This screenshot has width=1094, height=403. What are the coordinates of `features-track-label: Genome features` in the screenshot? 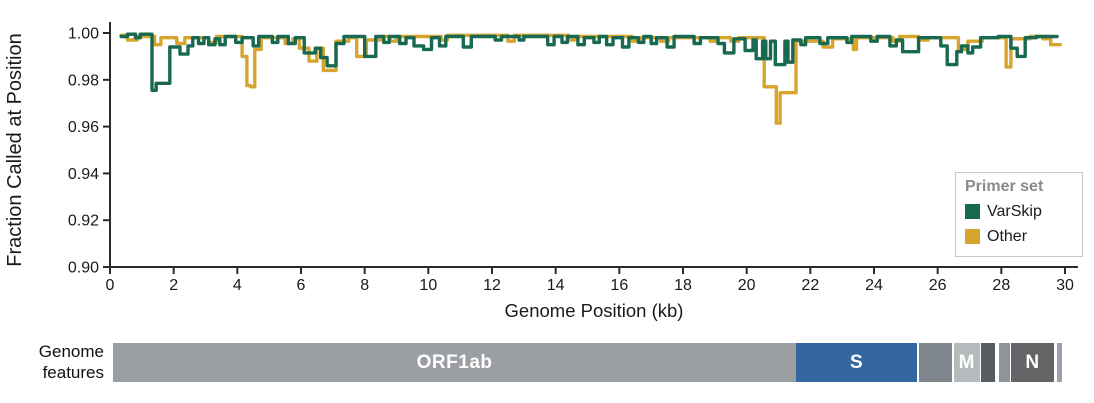 It's located at (52, 362).